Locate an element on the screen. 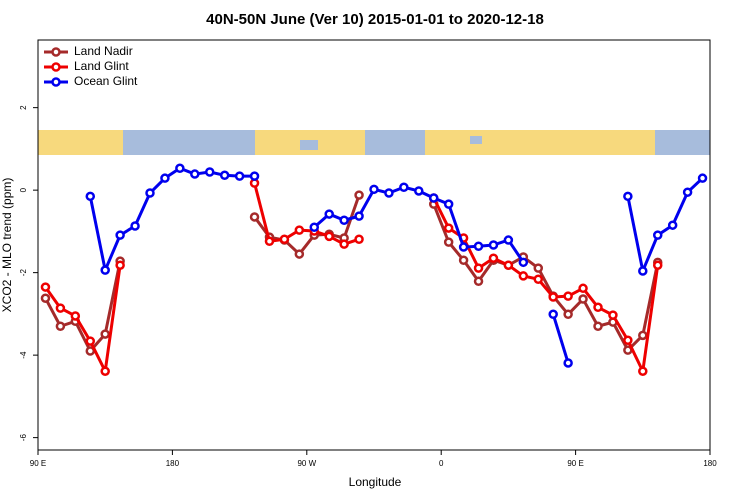  x-tick-label: 0 is located at coordinates (441, 463).